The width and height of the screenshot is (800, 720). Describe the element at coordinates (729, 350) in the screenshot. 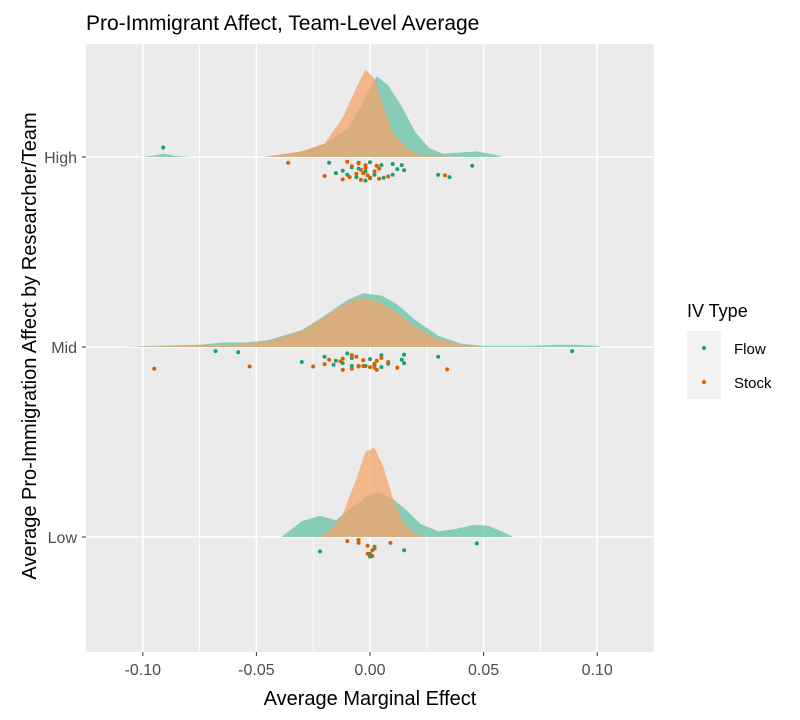

I see `legend: IV Type Flow Stock` at that location.